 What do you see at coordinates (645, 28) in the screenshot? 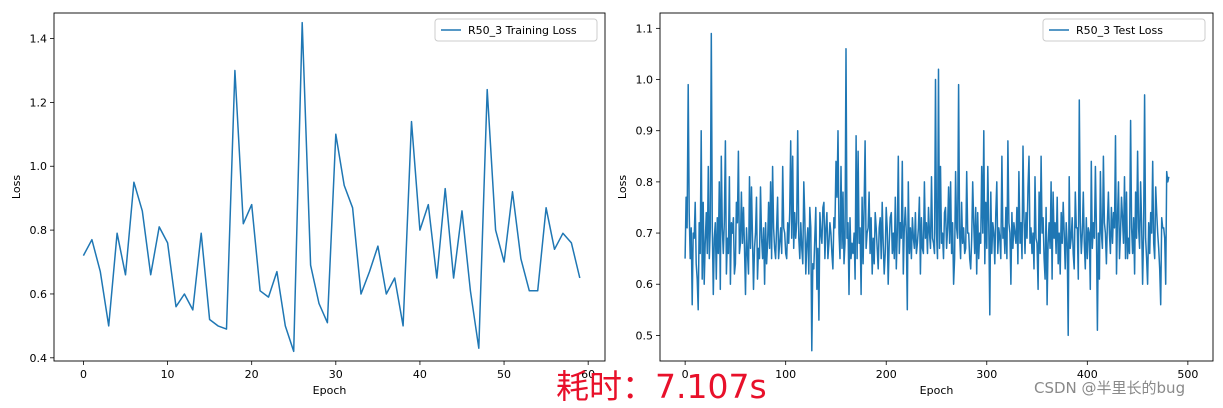
I see `y-tick-label: 1.1` at bounding box center [645, 28].